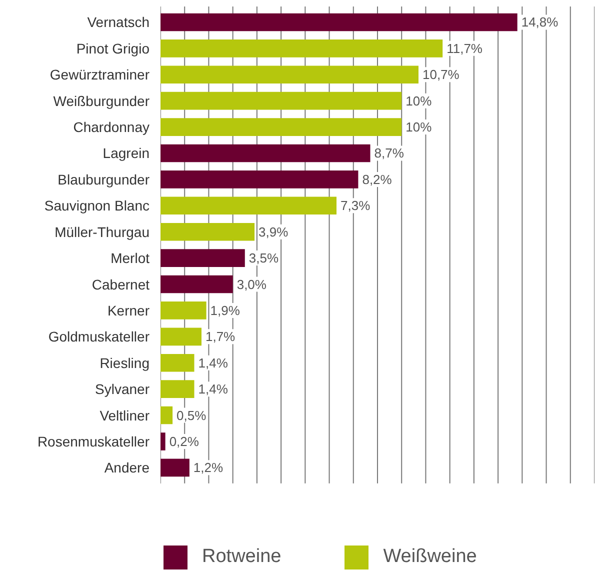  What do you see at coordinates (125, 362) in the screenshot?
I see `y-tick-label: Riesling` at bounding box center [125, 362].